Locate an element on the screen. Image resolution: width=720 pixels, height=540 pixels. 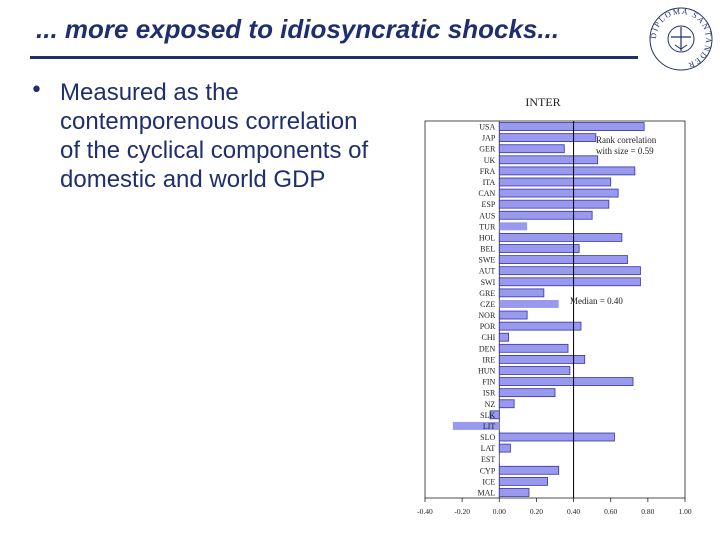
category-label-lat: LAT is located at coordinates (488, 448).